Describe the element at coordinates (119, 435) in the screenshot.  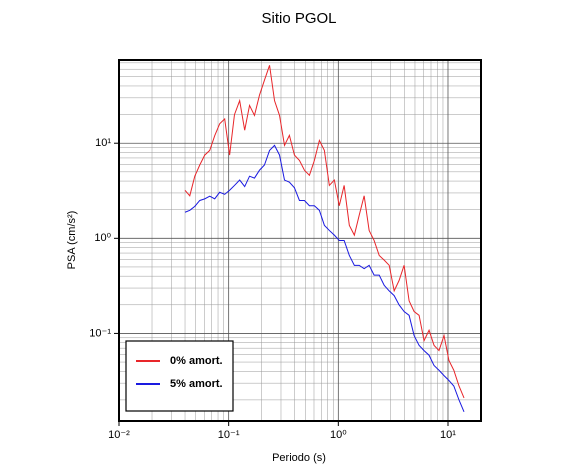
I see `x-tick-label: 10⁻²` at that location.